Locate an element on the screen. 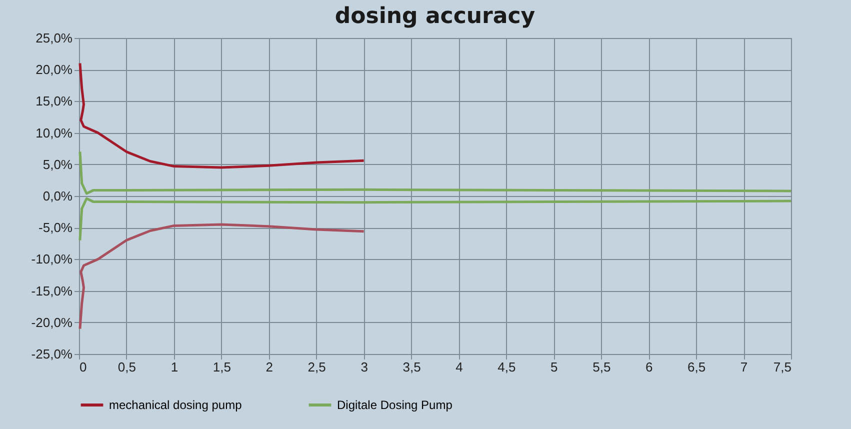  x-tick-label: 1,5 is located at coordinates (221, 367).